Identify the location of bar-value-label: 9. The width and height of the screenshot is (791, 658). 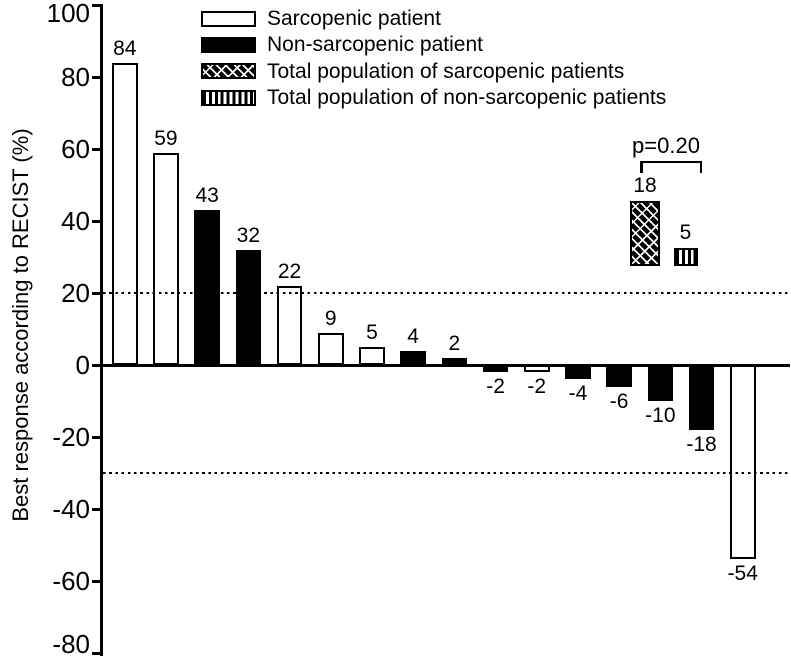
(330, 318).